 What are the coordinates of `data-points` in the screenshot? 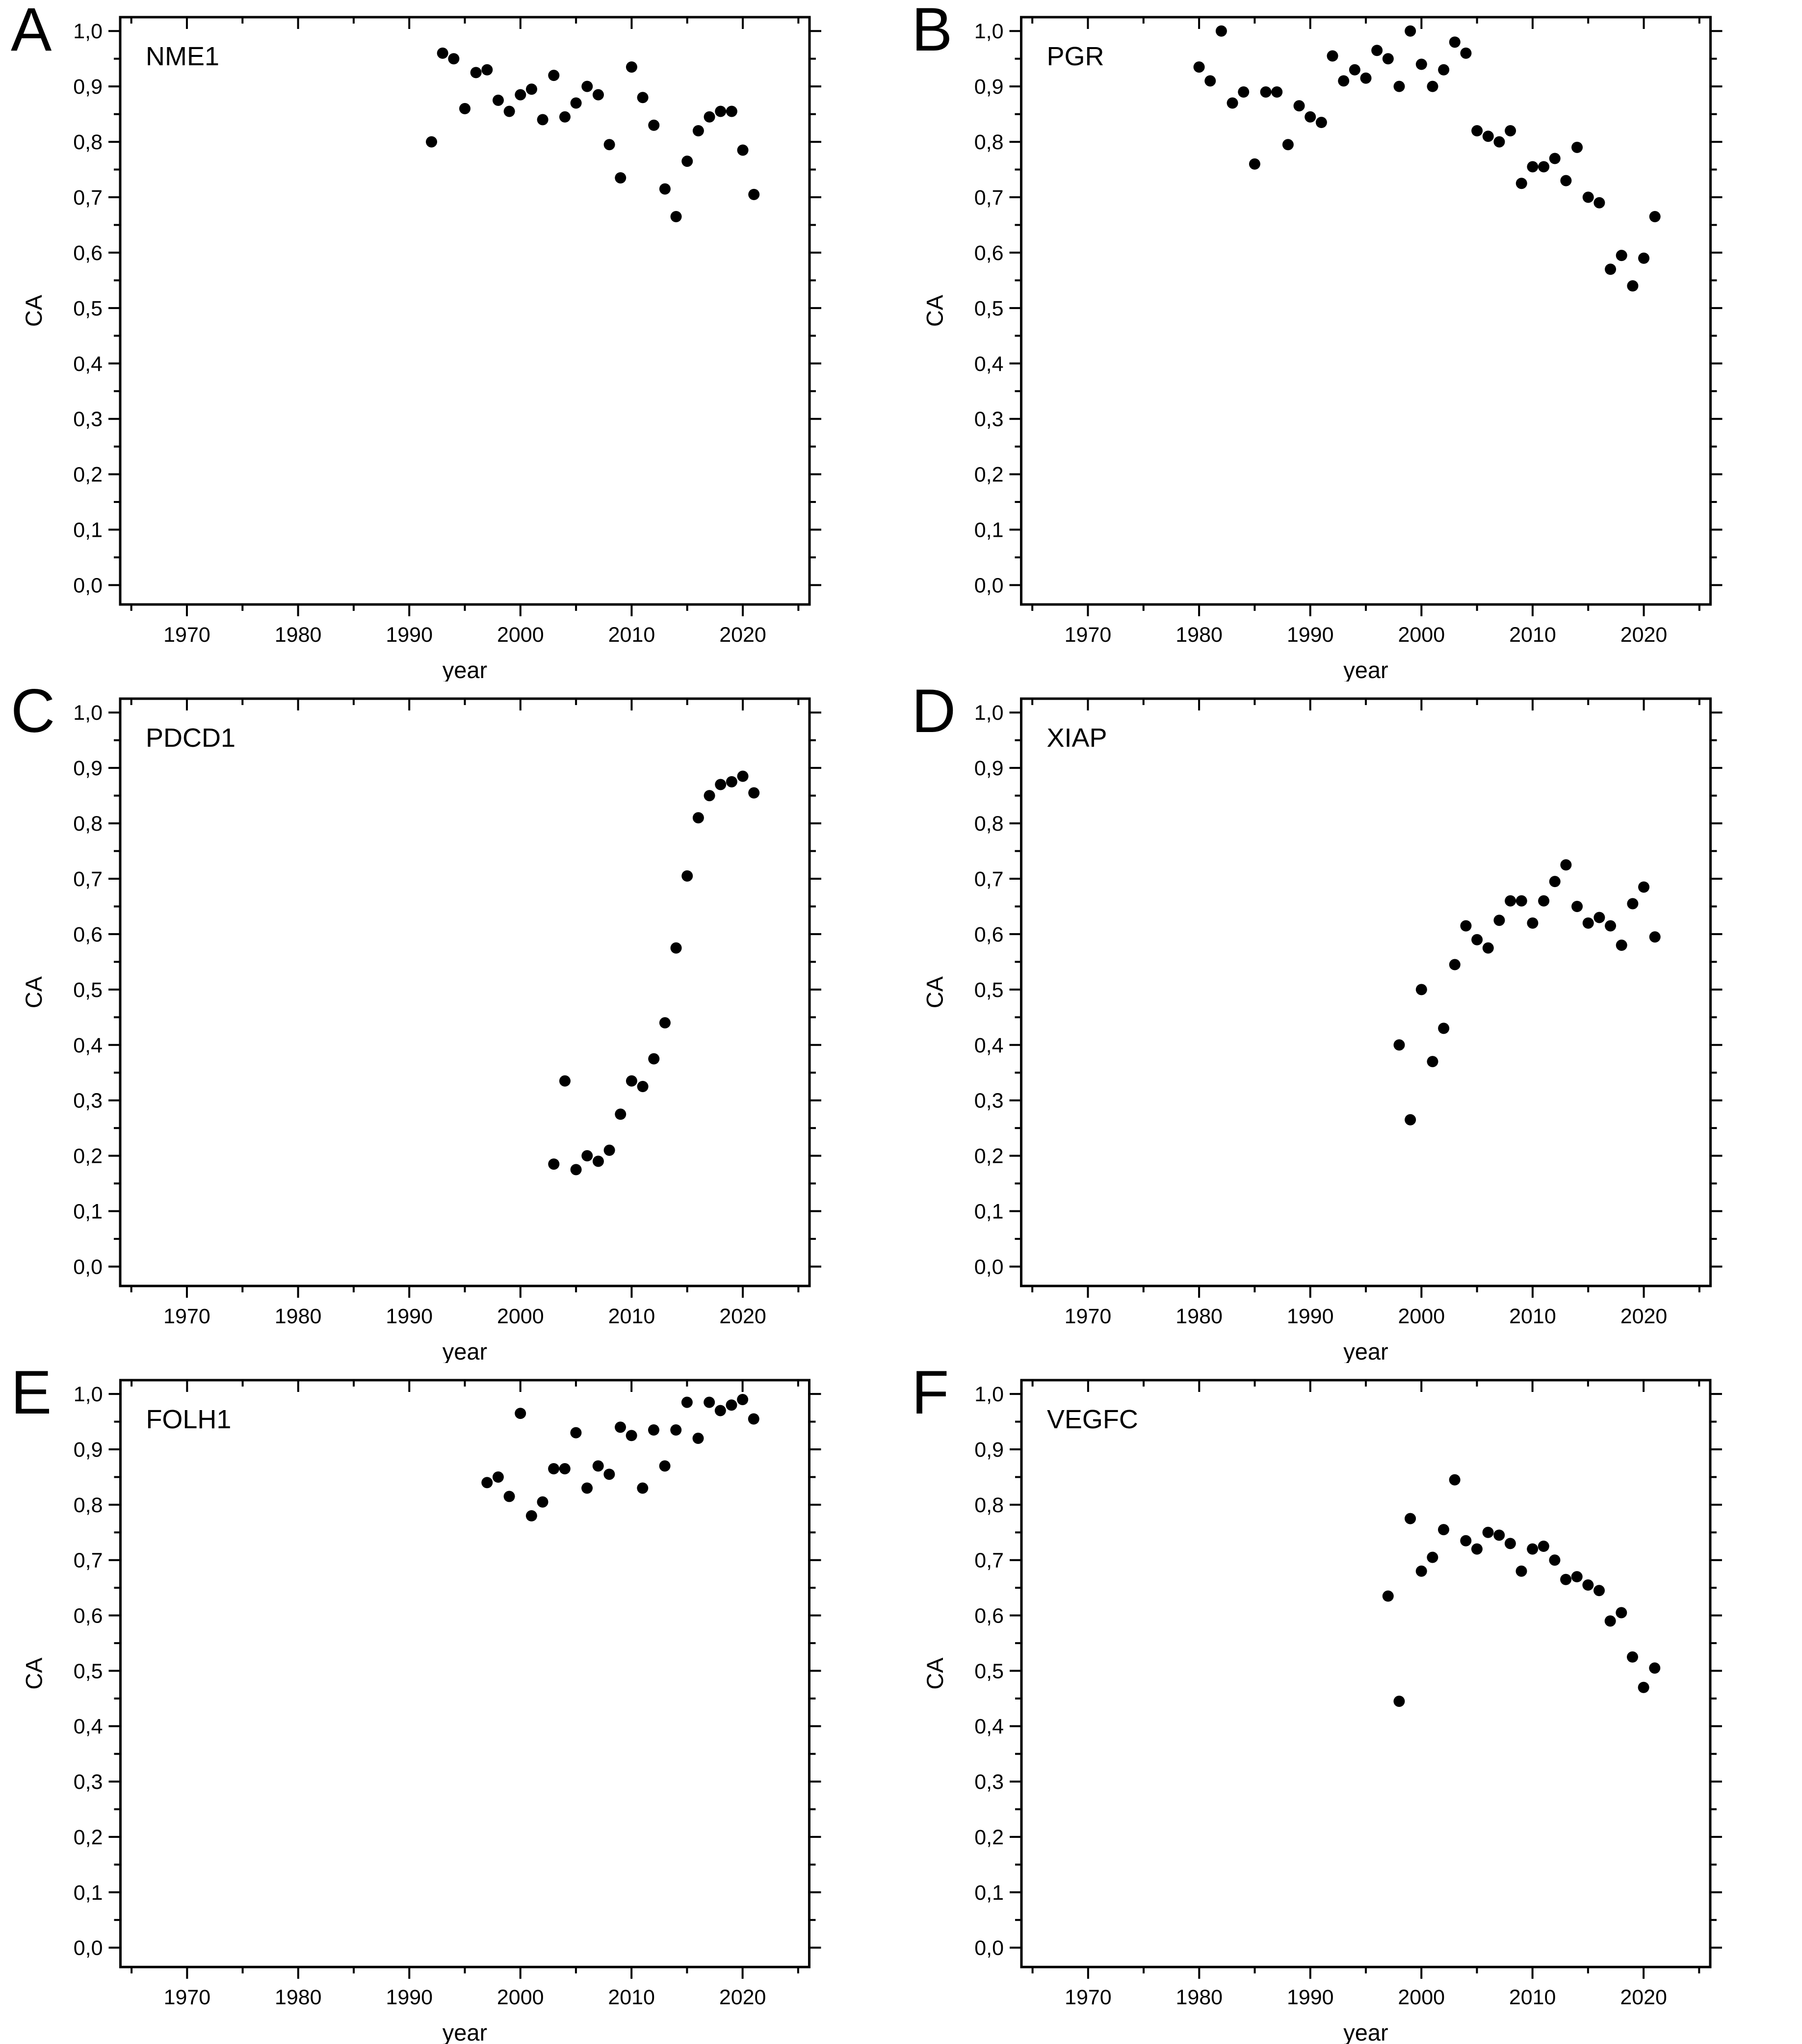 It's located at (1427, 158).